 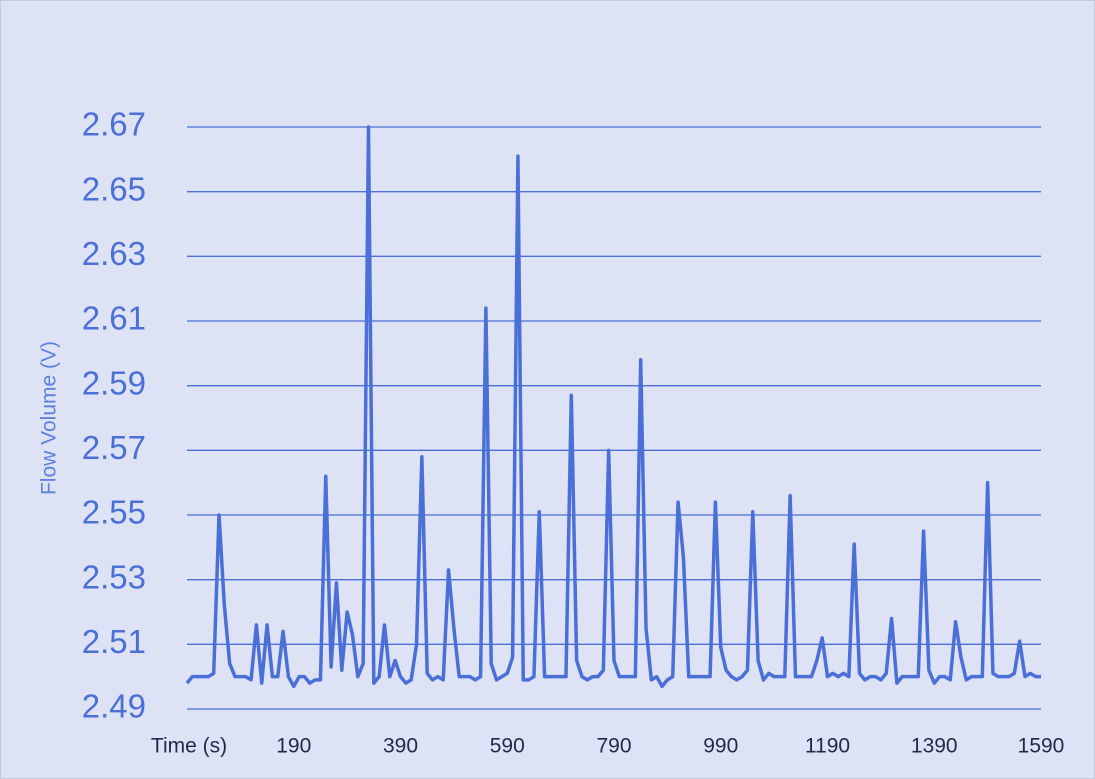 I want to click on x-tick-label: 1190, so click(x=827, y=746).